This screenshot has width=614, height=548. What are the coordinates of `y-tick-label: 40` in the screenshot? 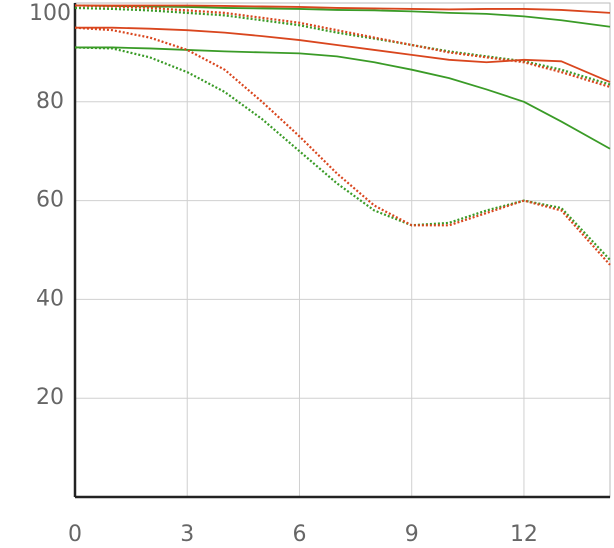 It's located at (50, 298).